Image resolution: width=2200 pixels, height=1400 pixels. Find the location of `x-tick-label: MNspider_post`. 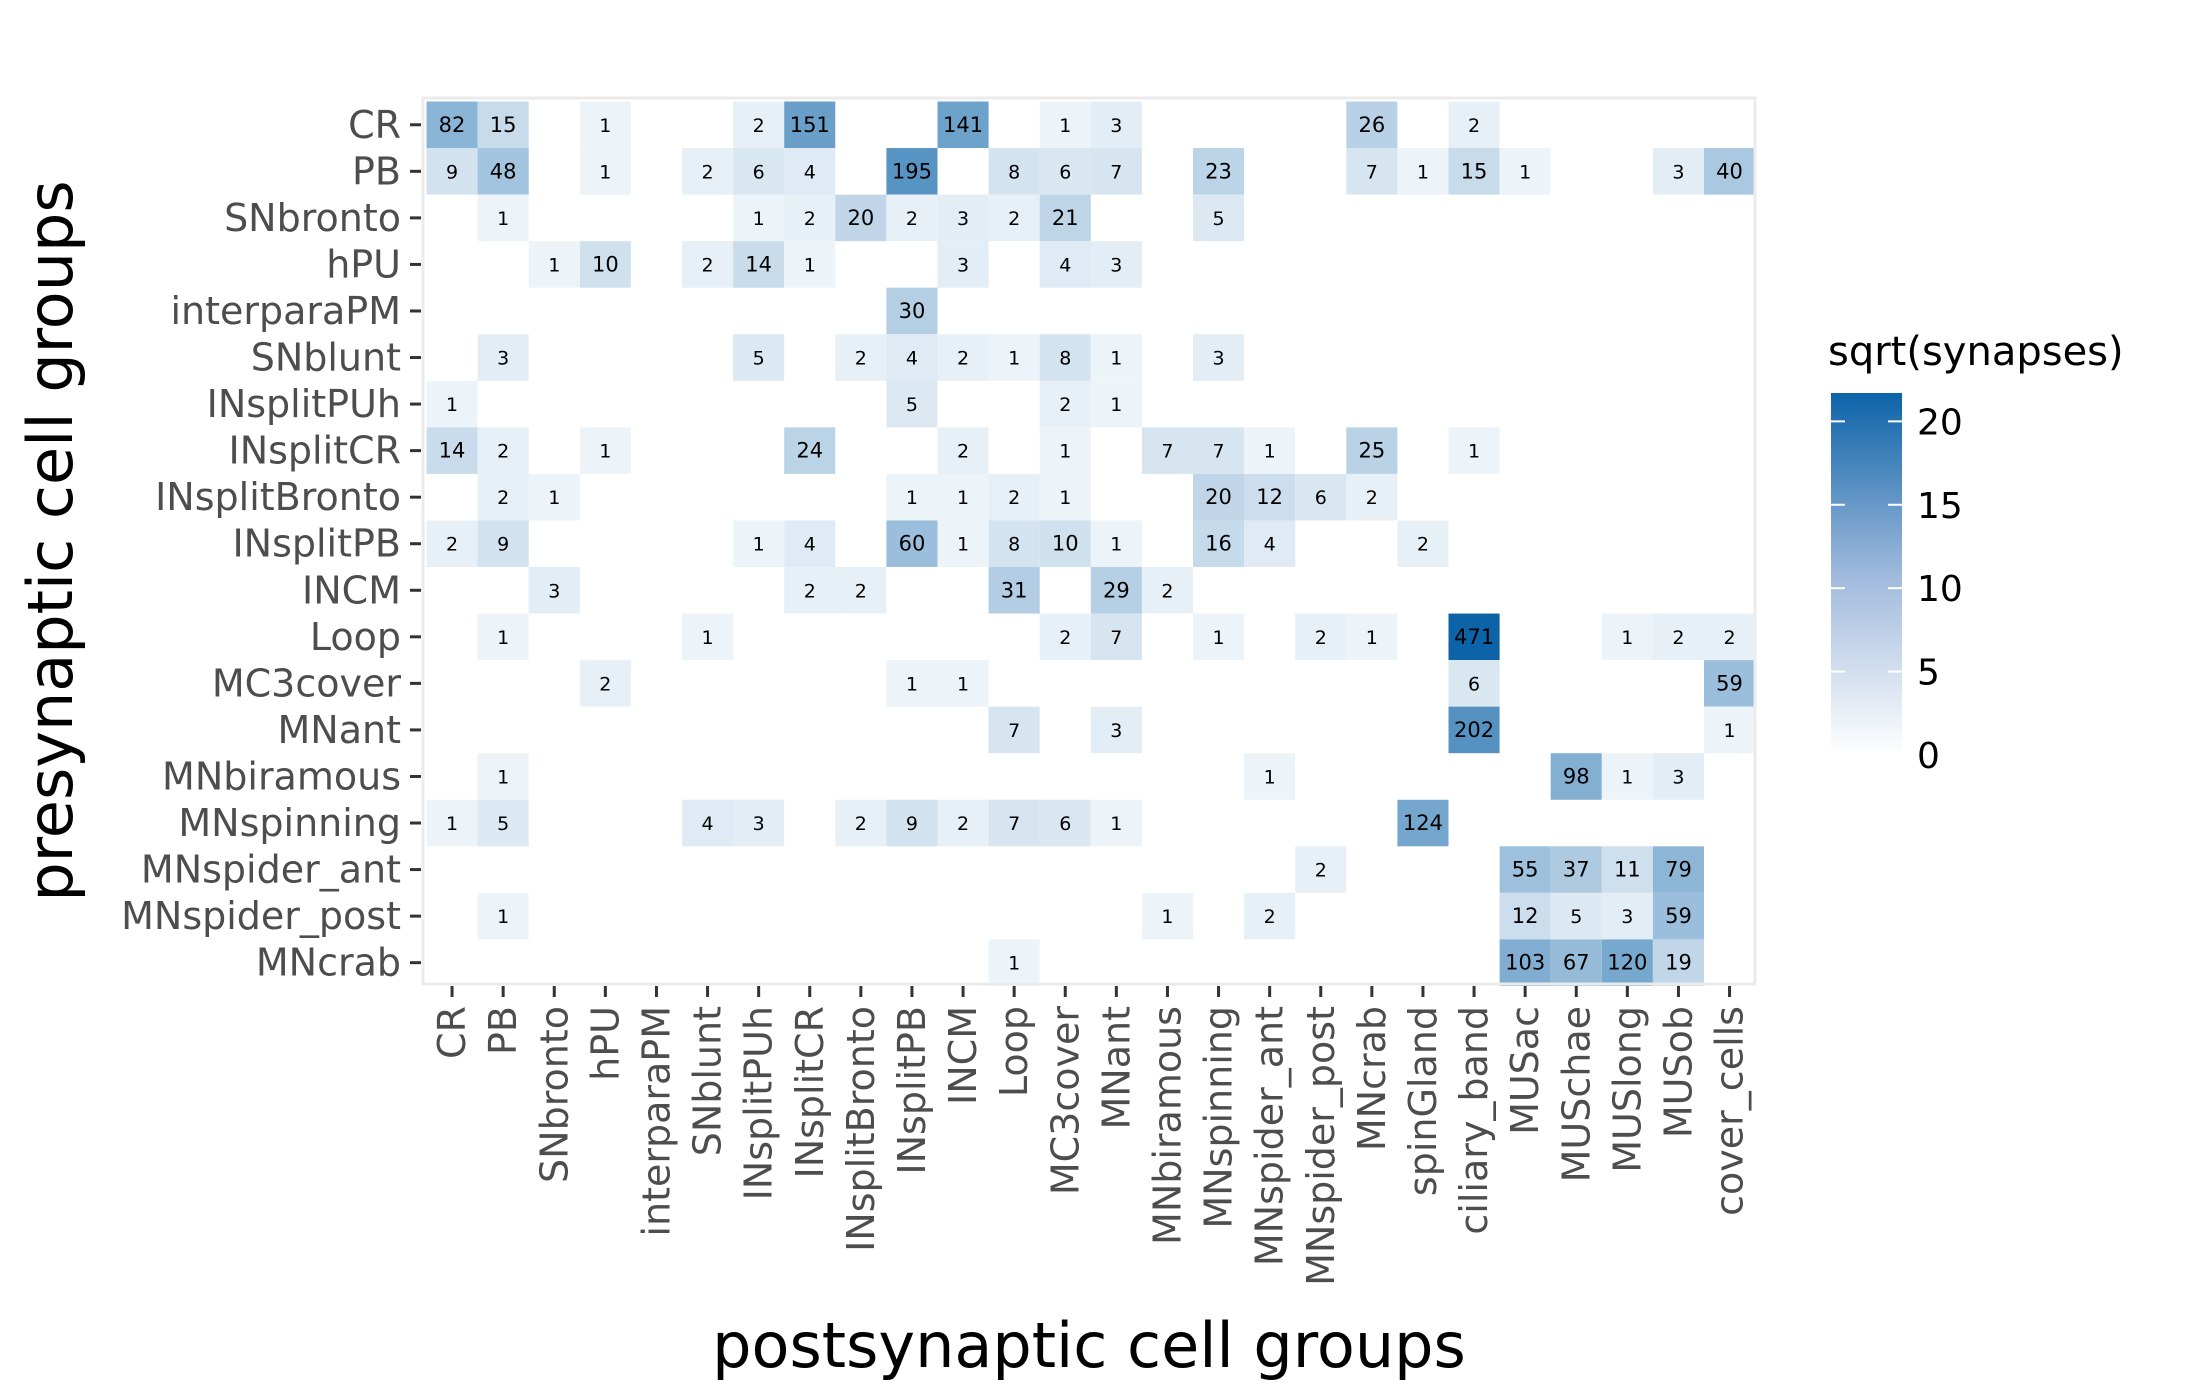

x-tick-label: MNspider_post is located at coordinates (1321, 1146).